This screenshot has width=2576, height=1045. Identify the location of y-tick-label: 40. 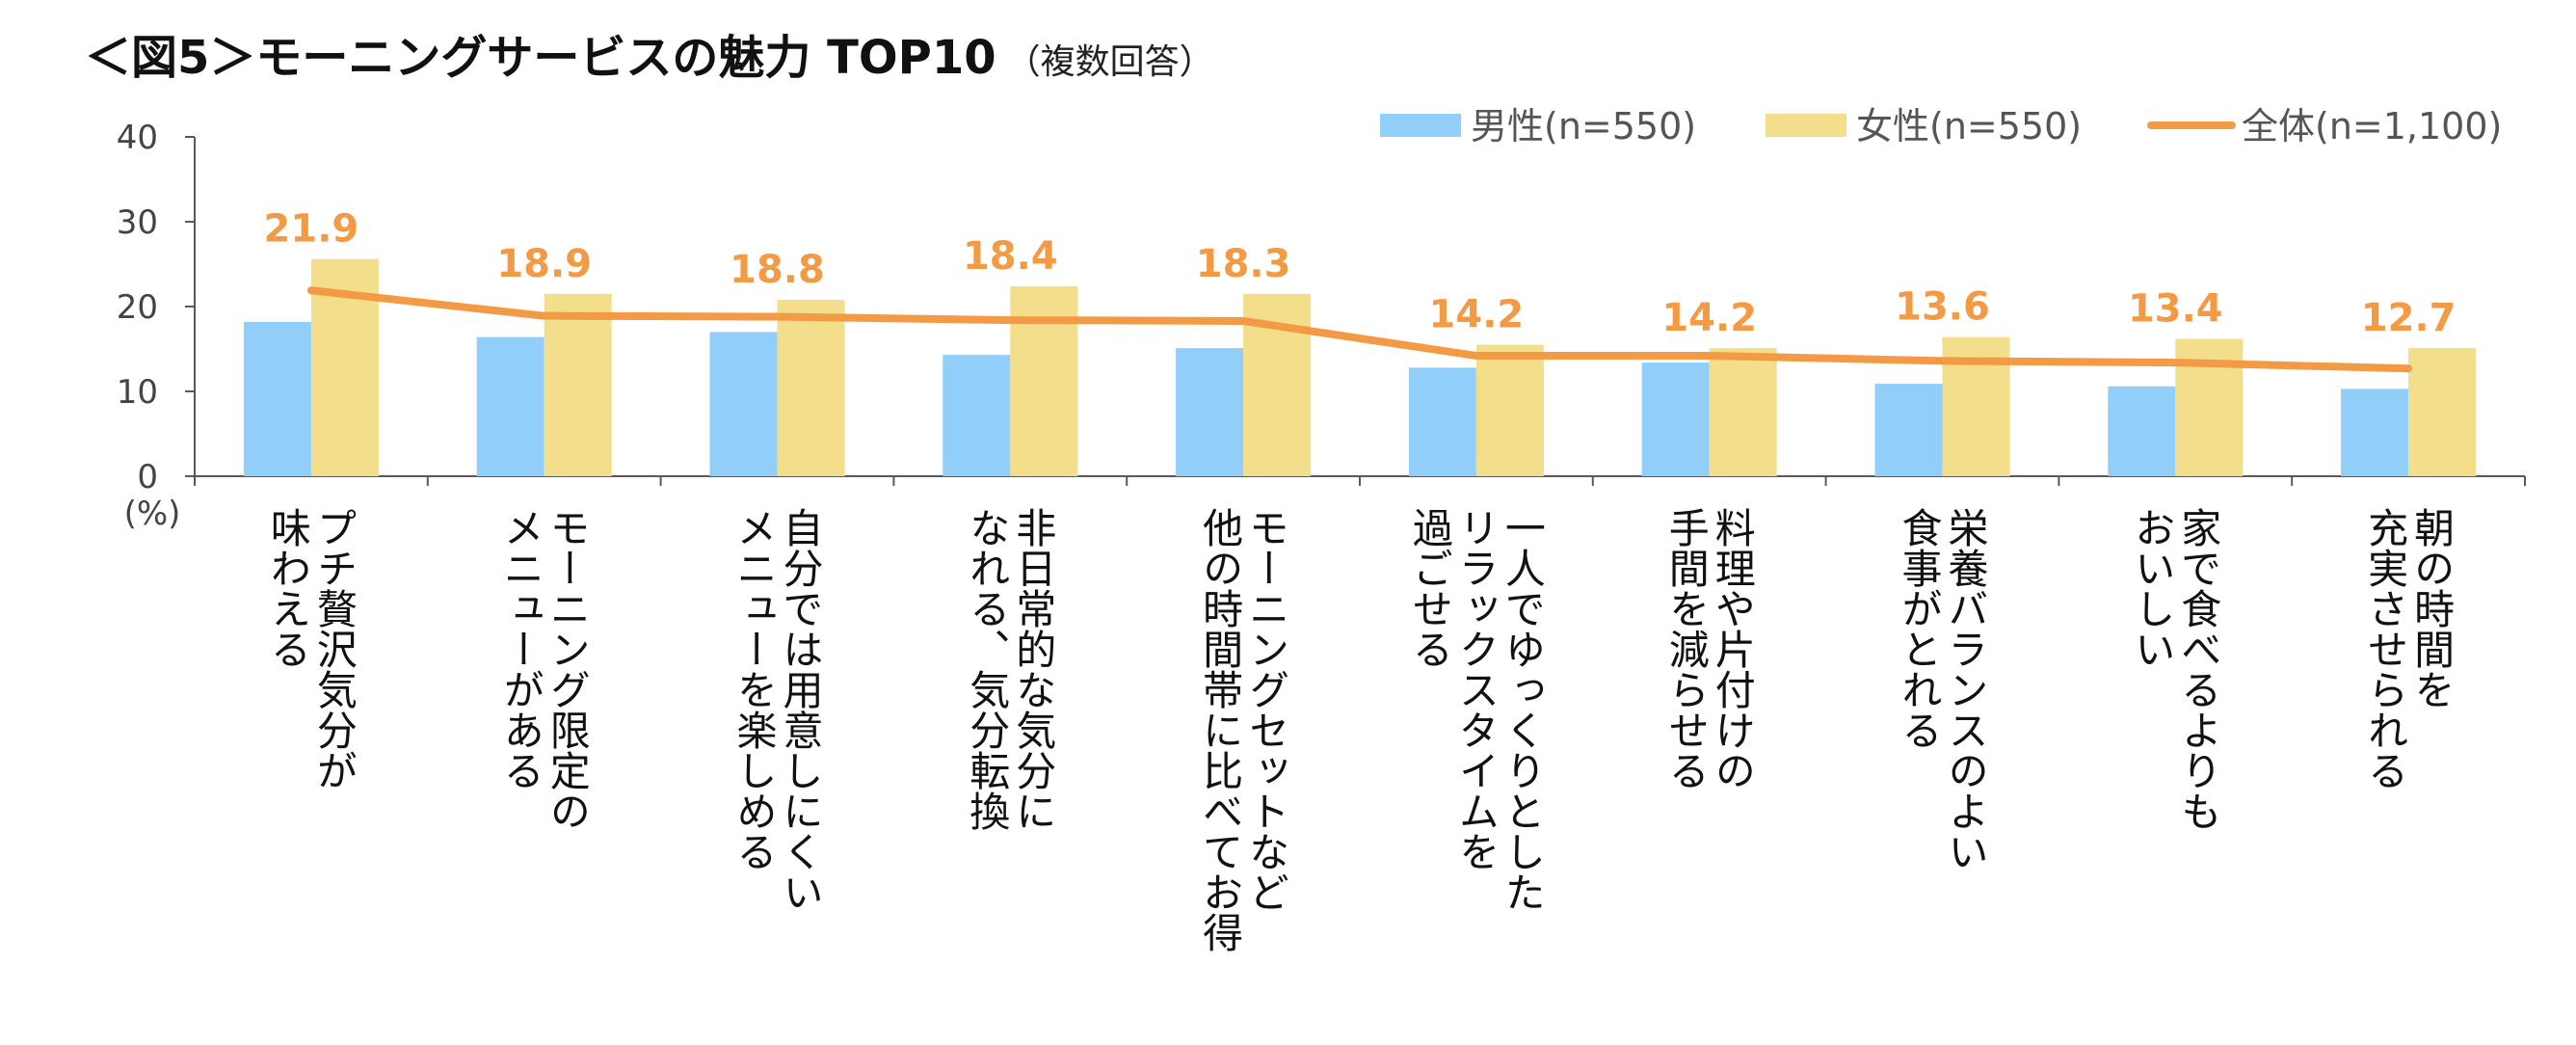
(137, 138).